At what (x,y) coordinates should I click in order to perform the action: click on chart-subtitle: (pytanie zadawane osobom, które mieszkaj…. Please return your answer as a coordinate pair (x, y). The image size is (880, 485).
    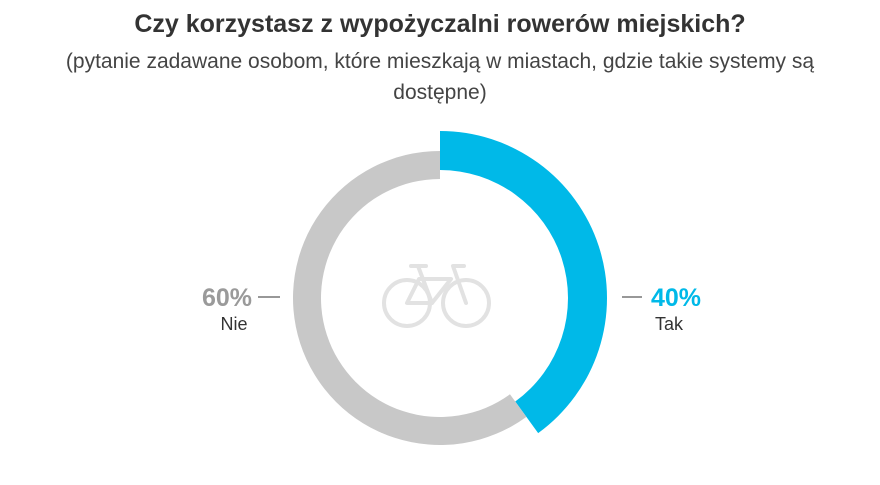
    Looking at the image, I should click on (440, 77).